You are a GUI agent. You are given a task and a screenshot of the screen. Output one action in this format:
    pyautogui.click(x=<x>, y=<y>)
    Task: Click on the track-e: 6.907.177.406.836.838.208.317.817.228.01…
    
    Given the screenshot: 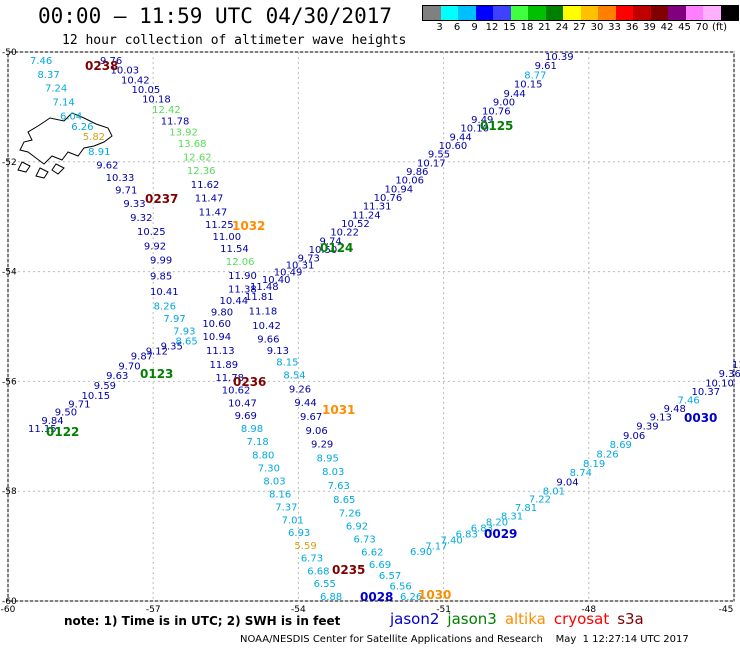 What is the action you would take?
    pyautogui.click(x=575, y=459)
    